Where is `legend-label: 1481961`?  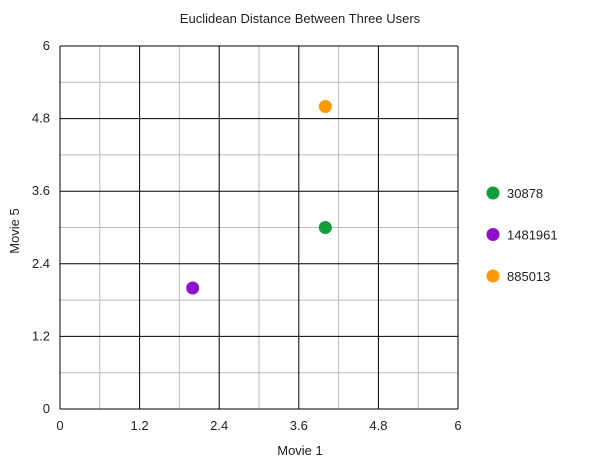 legend-label: 1481961 is located at coordinates (532, 235).